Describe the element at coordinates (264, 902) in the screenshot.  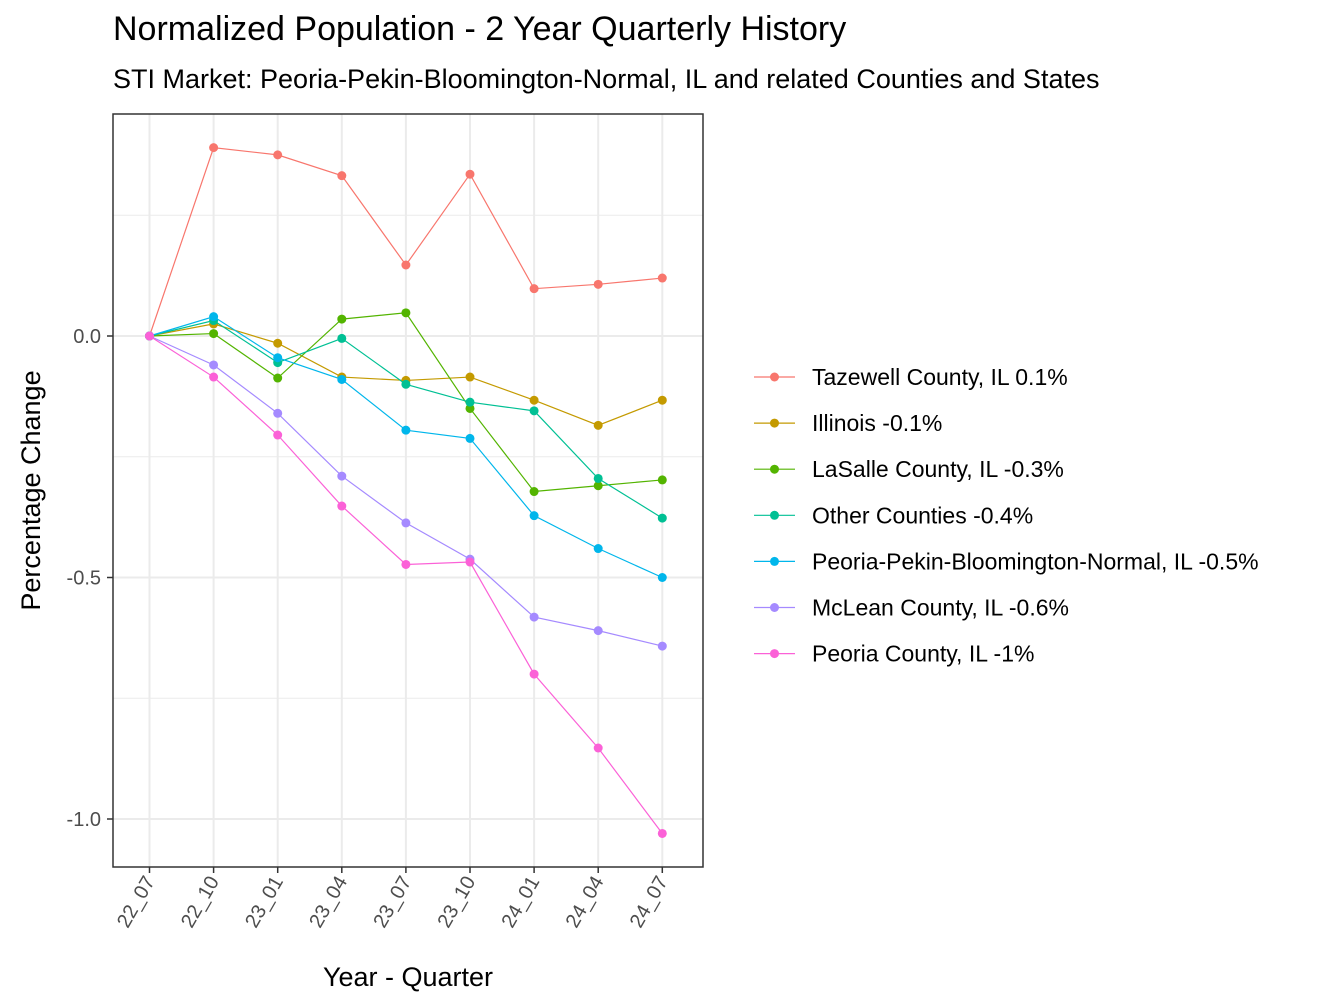
I see `x-tick-label: 23_01` at that location.